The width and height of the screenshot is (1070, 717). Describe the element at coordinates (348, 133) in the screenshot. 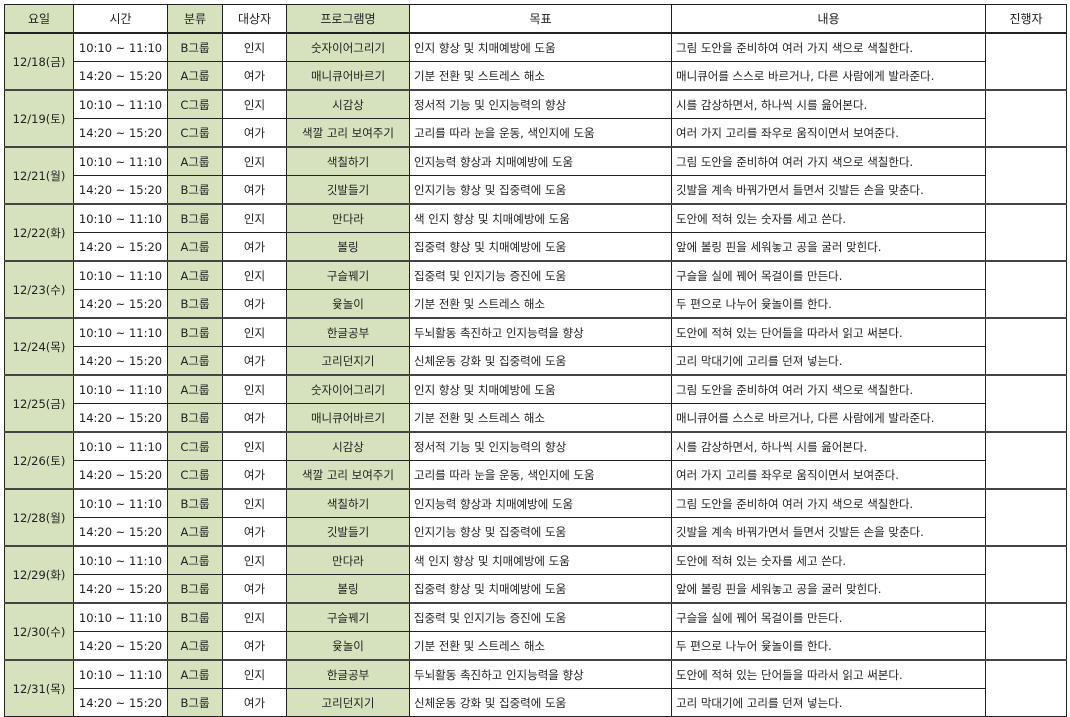

I see `program-cell: 색깔 고리 보여주기` at that location.